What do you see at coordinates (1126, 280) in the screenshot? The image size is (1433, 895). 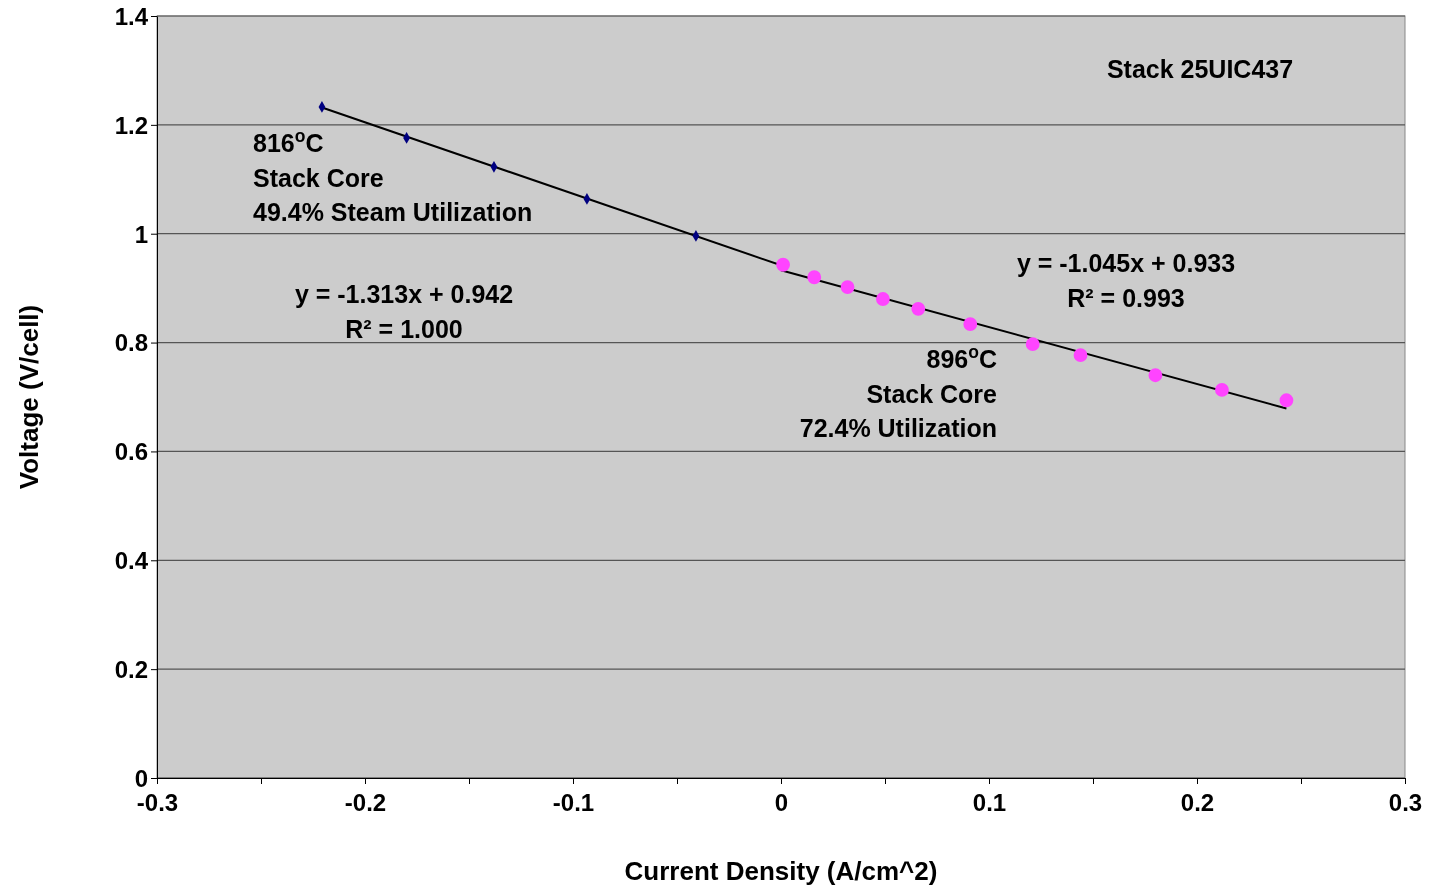 I see `annotation: y = -1.045x + 0.933 R² = 0.993` at bounding box center [1126, 280].